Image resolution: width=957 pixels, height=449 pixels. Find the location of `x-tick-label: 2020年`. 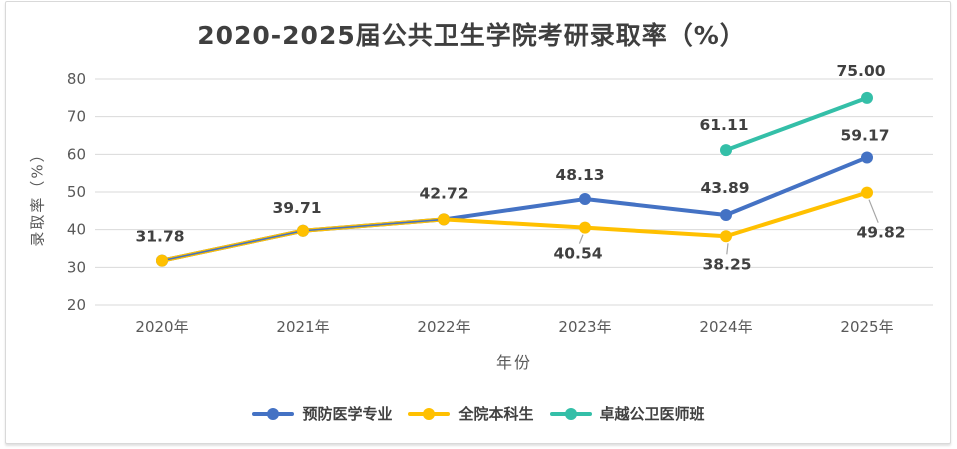

x-tick-label: 2020年 is located at coordinates (161, 327).